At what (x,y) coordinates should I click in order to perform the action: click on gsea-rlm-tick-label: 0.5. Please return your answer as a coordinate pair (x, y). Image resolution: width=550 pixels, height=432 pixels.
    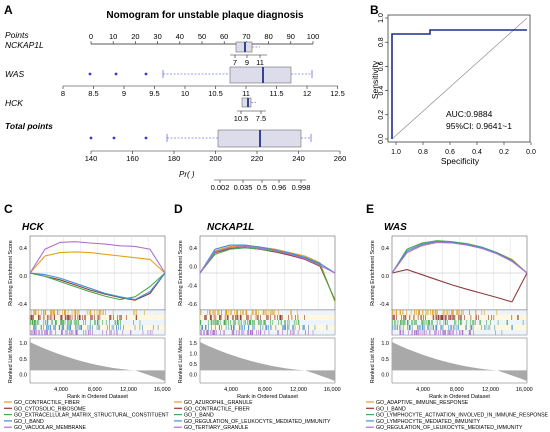
    Looking at the image, I should click on (385, 360).